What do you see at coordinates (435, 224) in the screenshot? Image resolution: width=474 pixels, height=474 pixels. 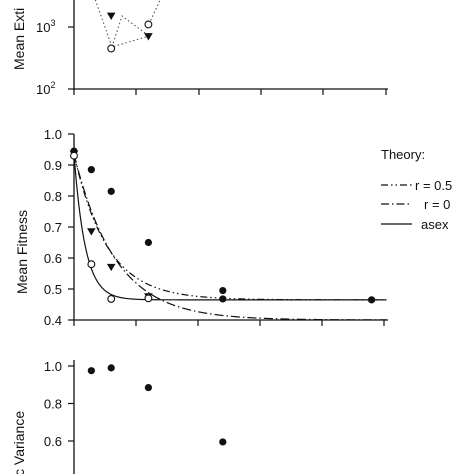 I see `legend-label-asex: asex` at bounding box center [435, 224].